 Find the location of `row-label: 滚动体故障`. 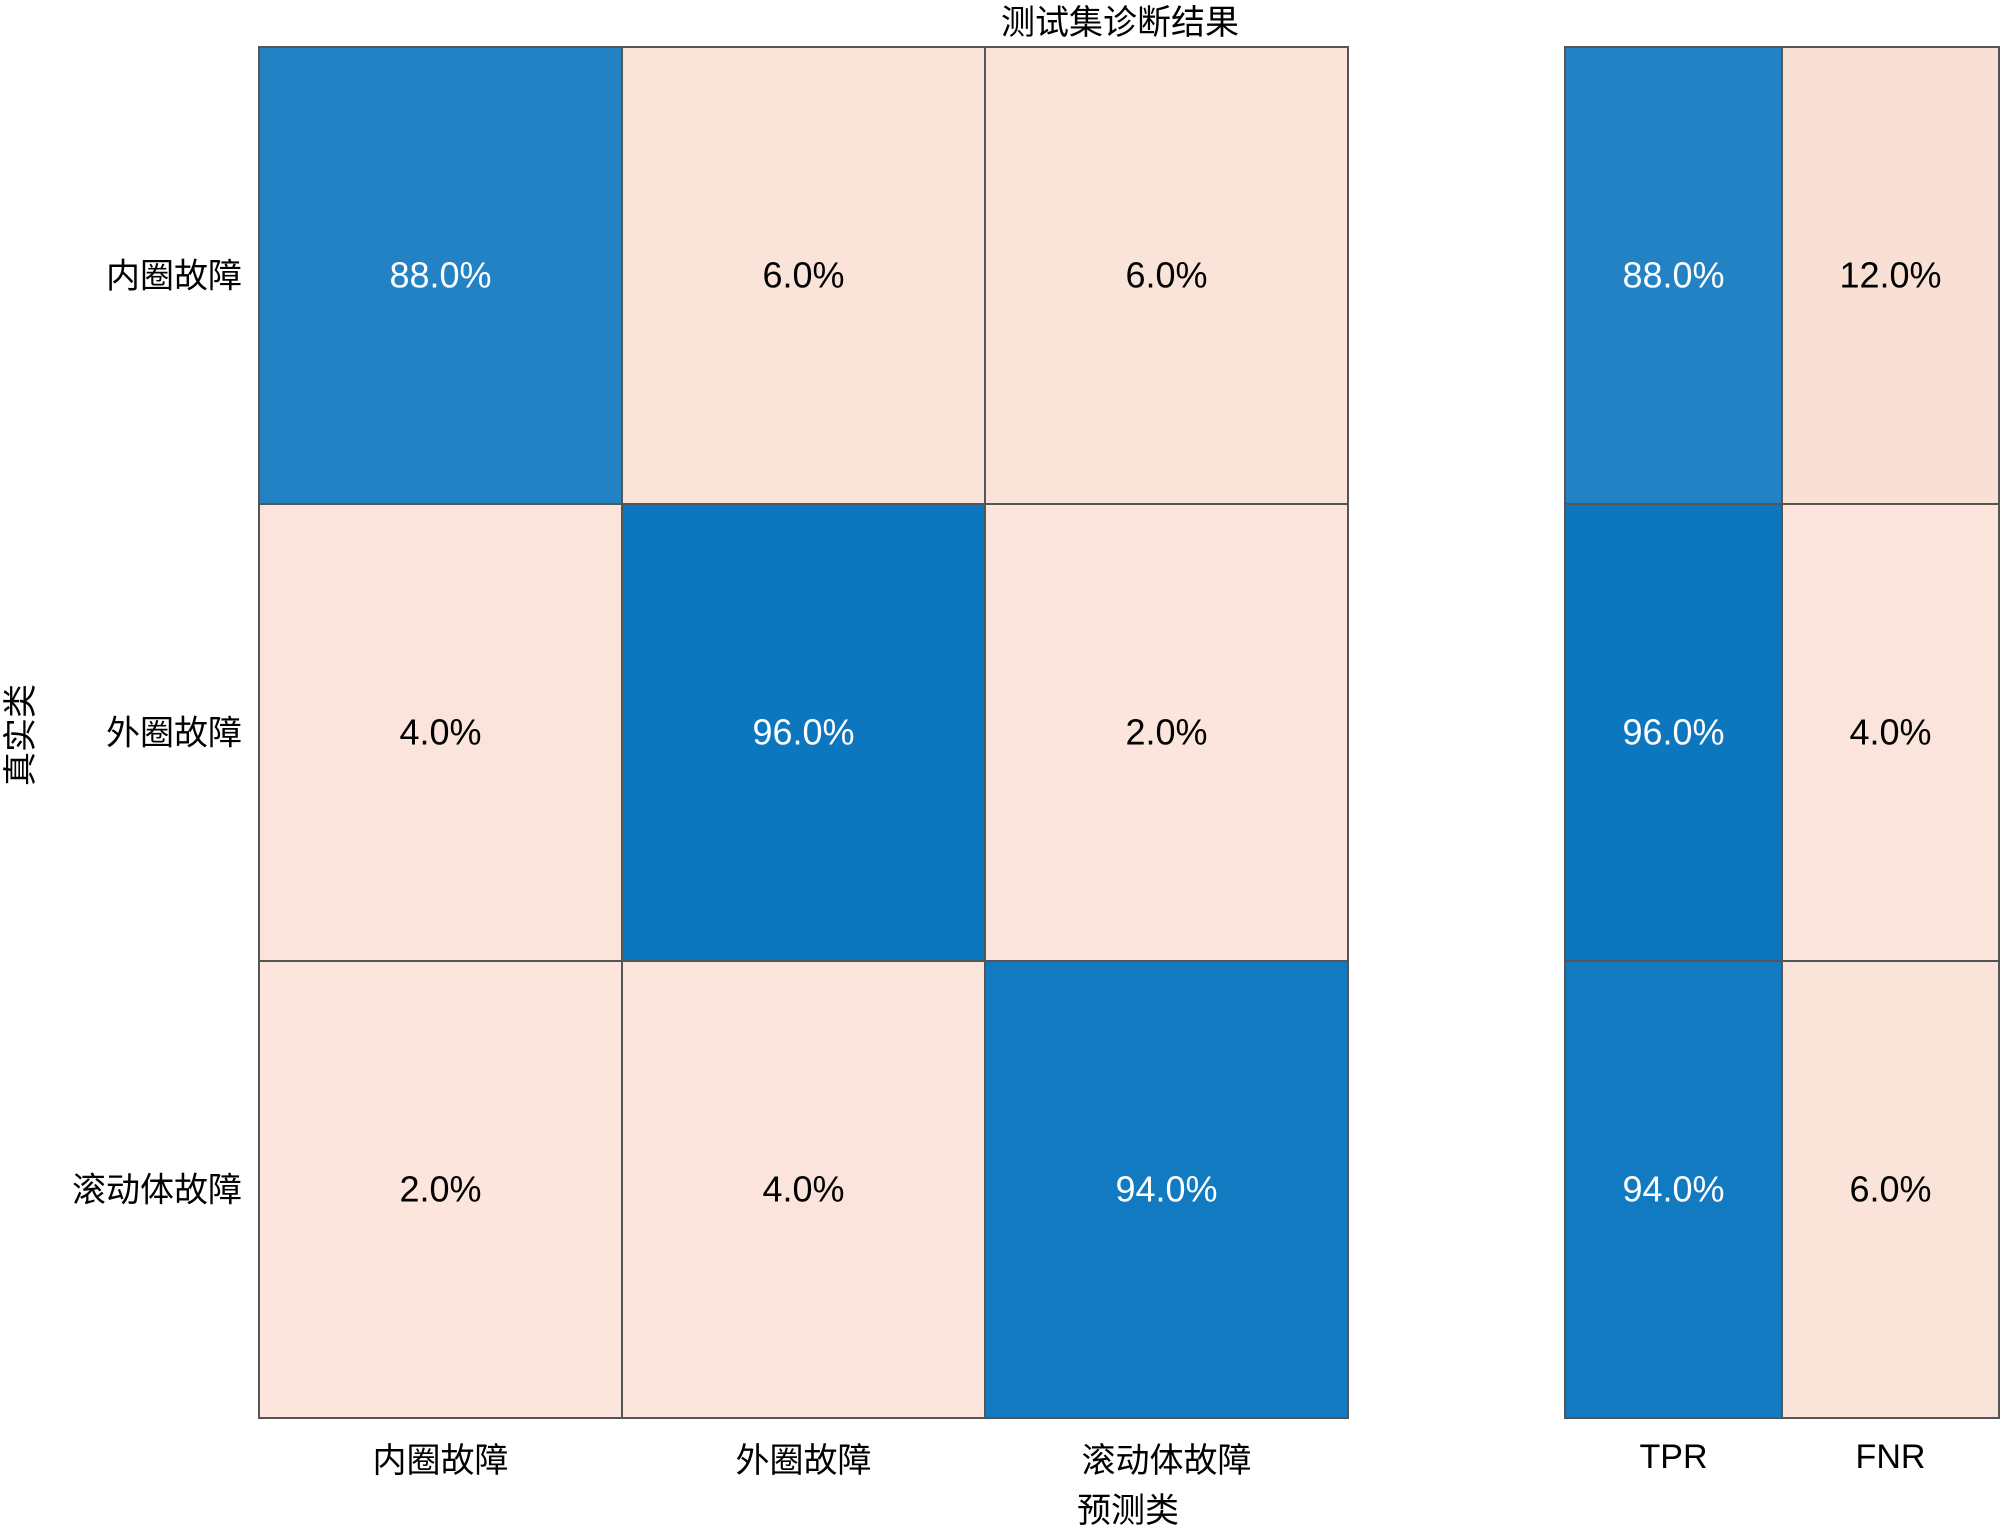

row-label: 滚动体故障 is located at coordinates (157, 1191).